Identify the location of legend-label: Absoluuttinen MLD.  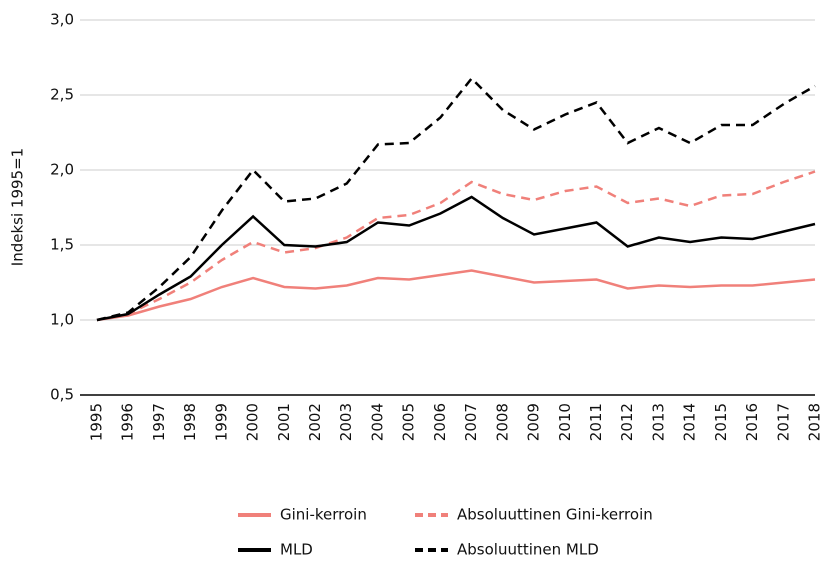
(528, 550).